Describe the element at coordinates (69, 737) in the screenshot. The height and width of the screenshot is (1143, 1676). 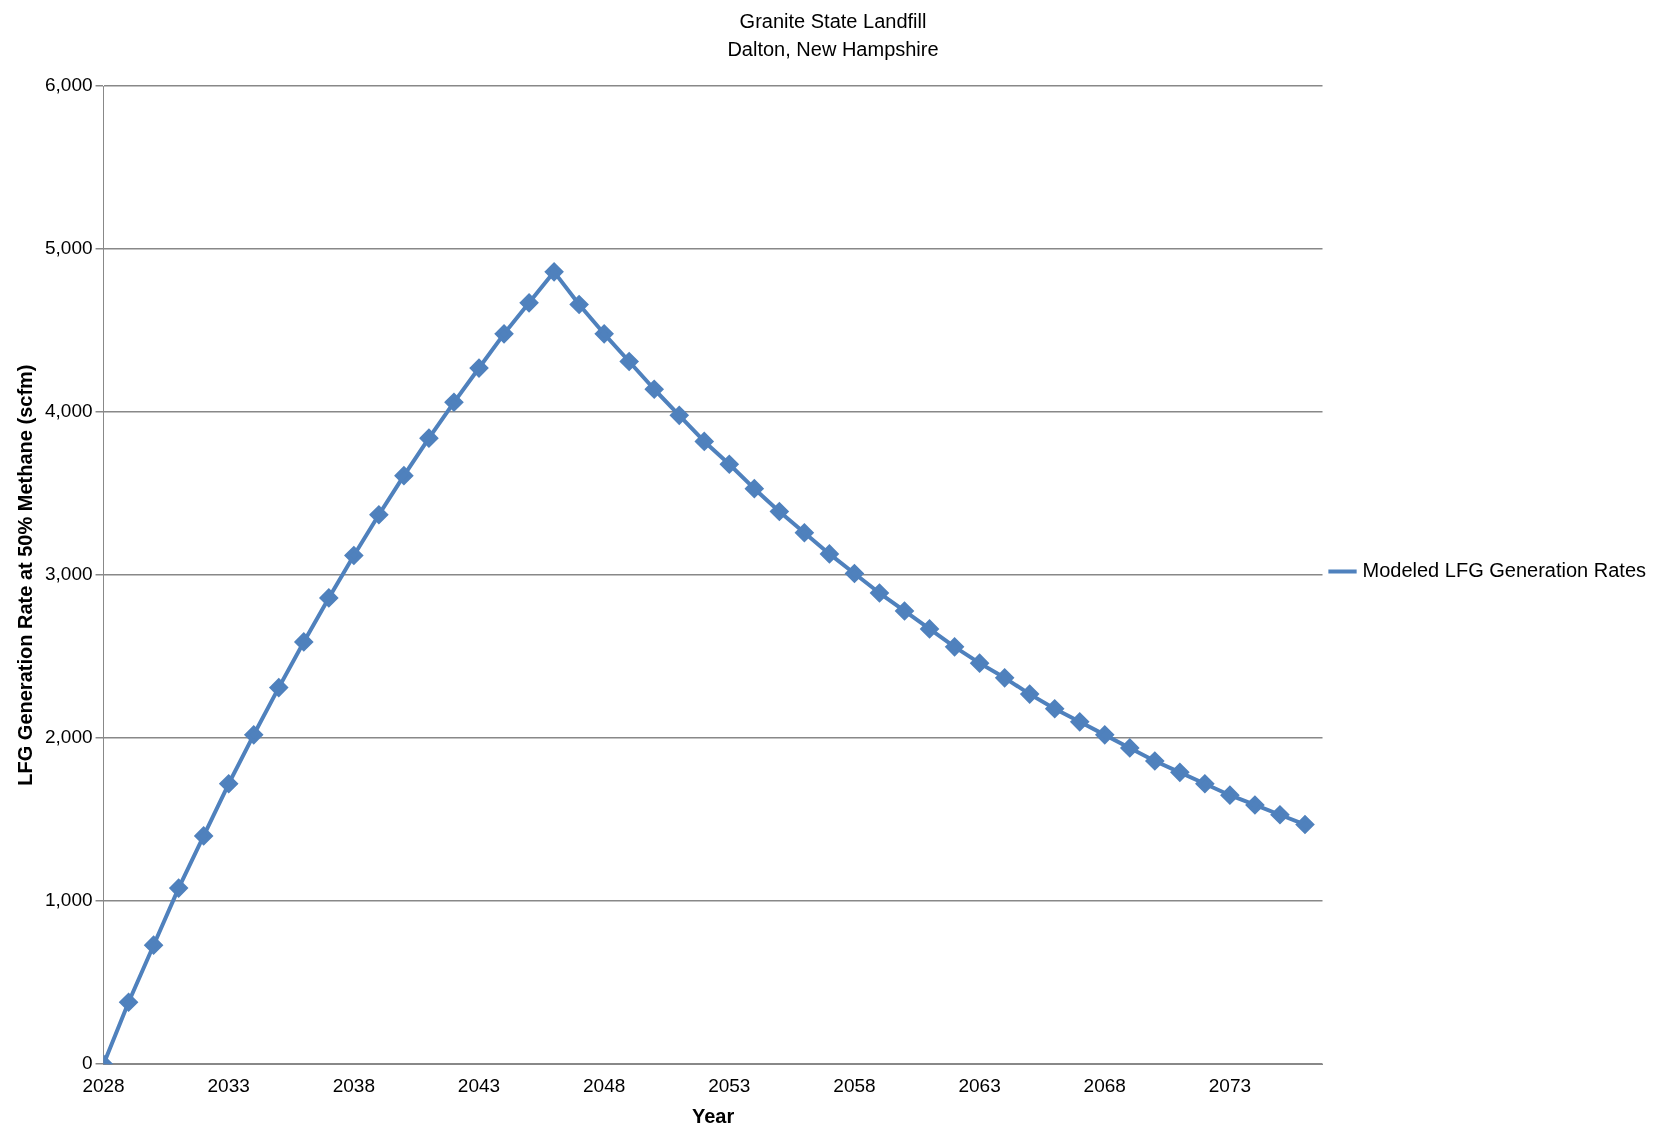
I see `y-tick-label: 2,000` at that location.